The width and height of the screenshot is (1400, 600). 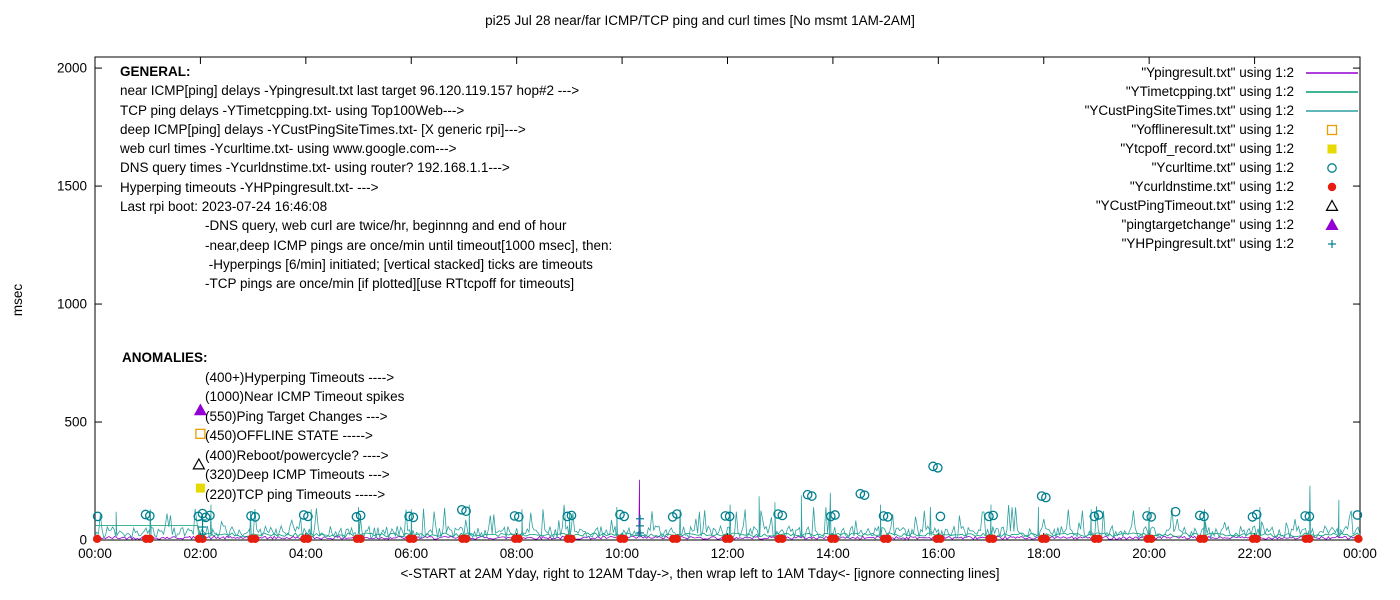 What do you see at coordinates (1092, 205) in the screenshot?
I see `legend-item: "YCustPingTimeout.txt" using 1:2` at bounding box center [1092, 205].